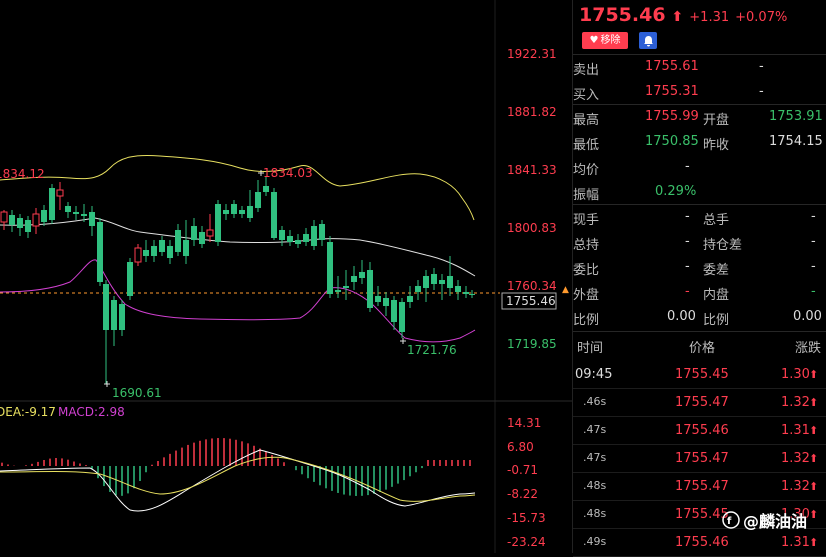 This screenshot has height=557, width=826. What do you see at coordinates (699, 267) in the screenshot?
I see `stat-row-wei: 委比 - 委差 -` at bounding box center [699, 267].